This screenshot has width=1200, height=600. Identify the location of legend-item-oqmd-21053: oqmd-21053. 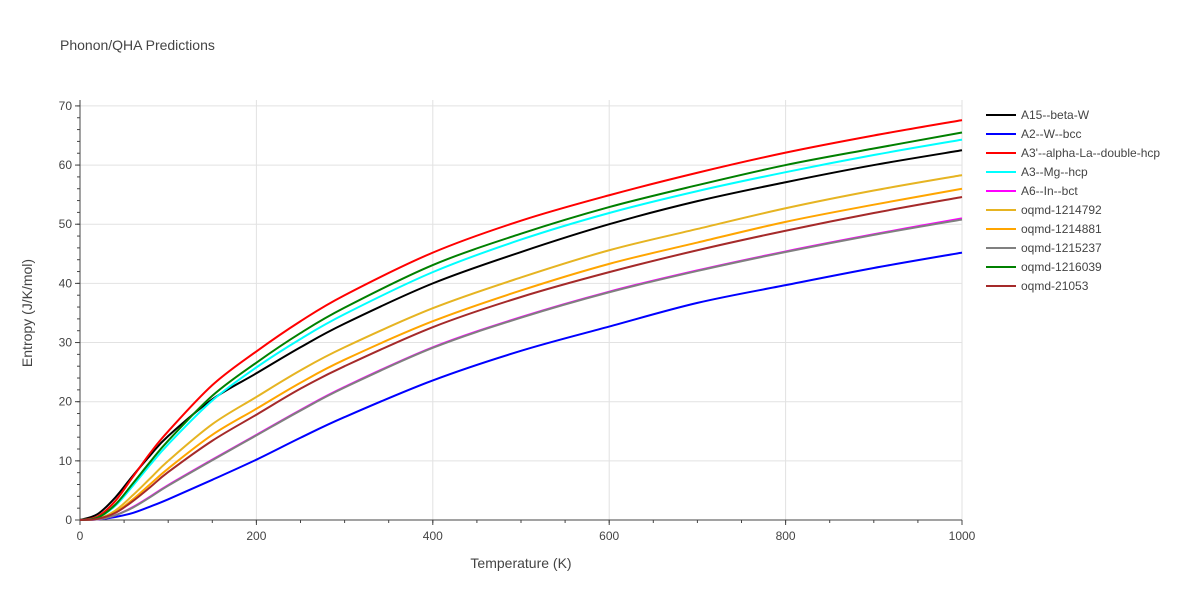
(1037, 286).